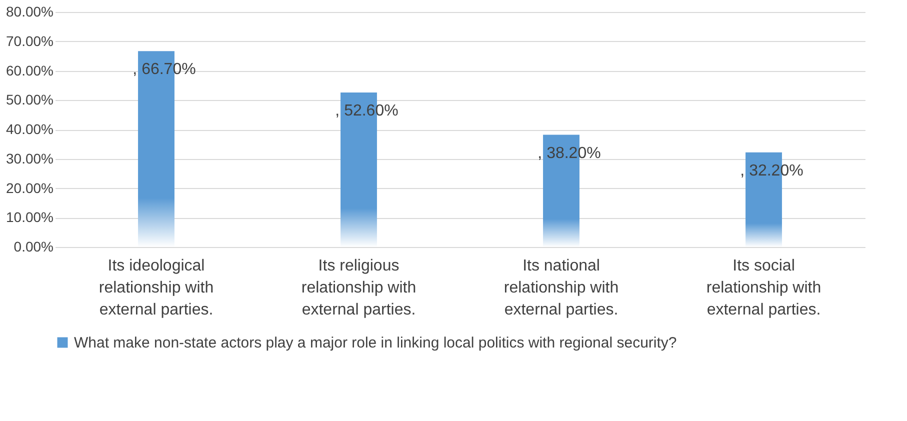  What do you see at coordinates (30, 158) in the screenshot?
I see `y-tick-label: 30.00%` at bounding box center [30, 158].